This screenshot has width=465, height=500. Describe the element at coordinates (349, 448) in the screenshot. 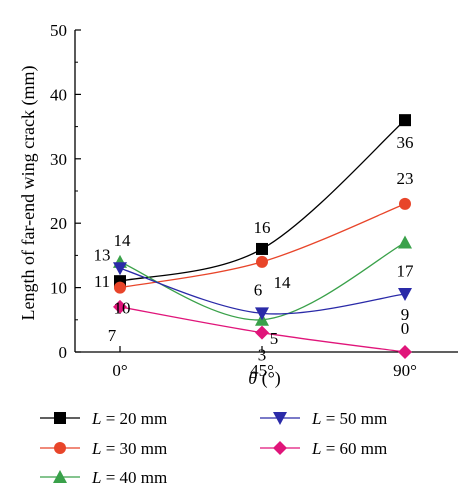

I see `legend-label-5: L = 60 mm` at that location.